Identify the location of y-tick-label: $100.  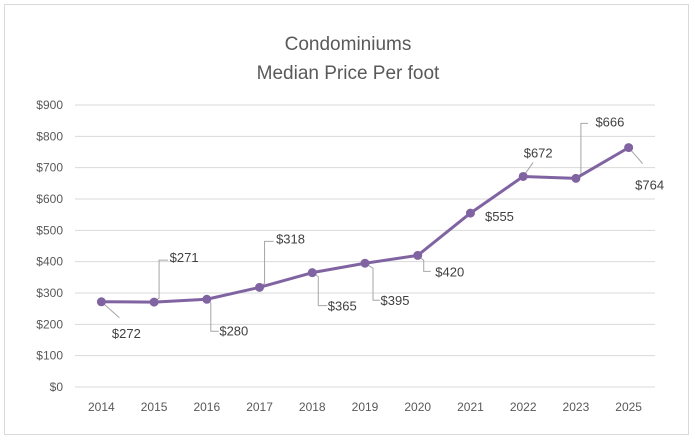
(49, 356).